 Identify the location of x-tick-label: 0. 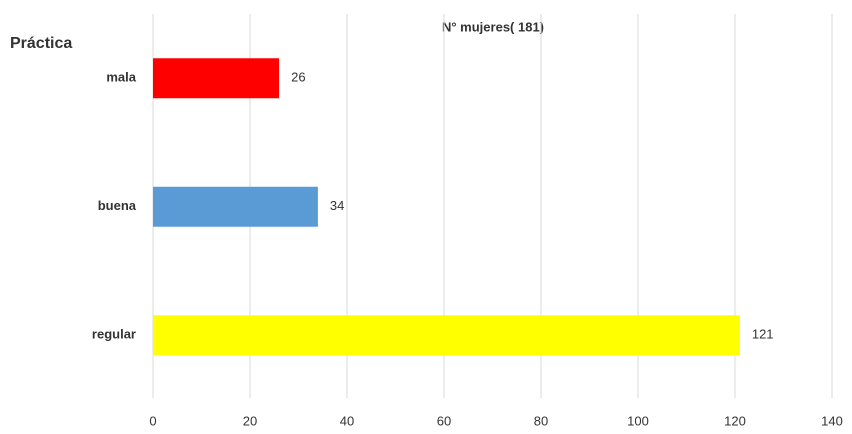
(152, 420).